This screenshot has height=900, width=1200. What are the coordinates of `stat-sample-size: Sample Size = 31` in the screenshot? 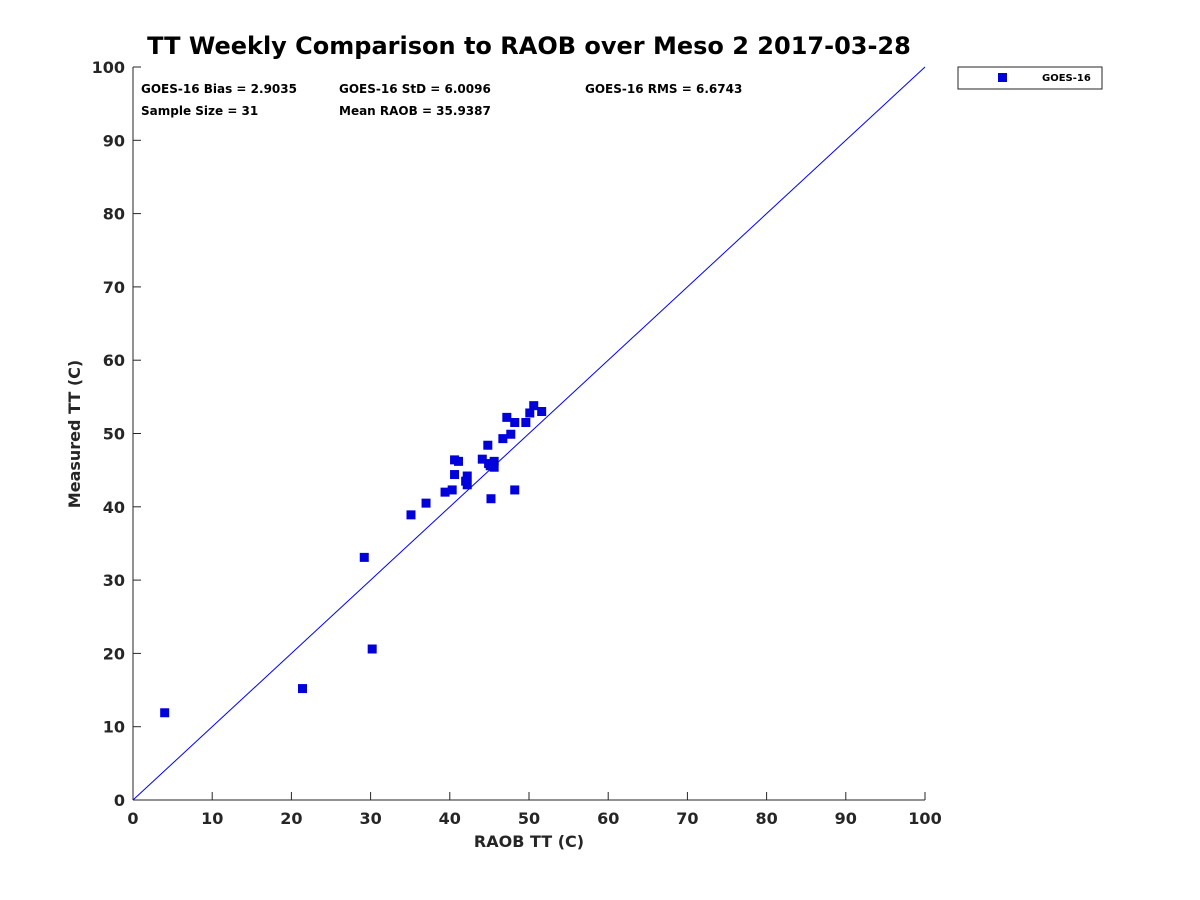 It's located at (199, 111).